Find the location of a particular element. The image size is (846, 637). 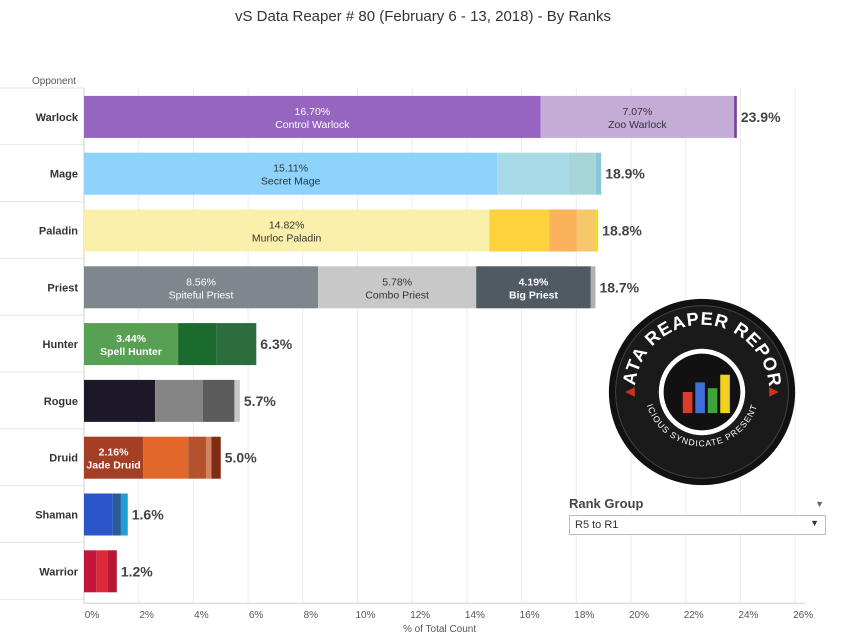

data-label-percent: 2.16% is located at coordinates (114, 453).